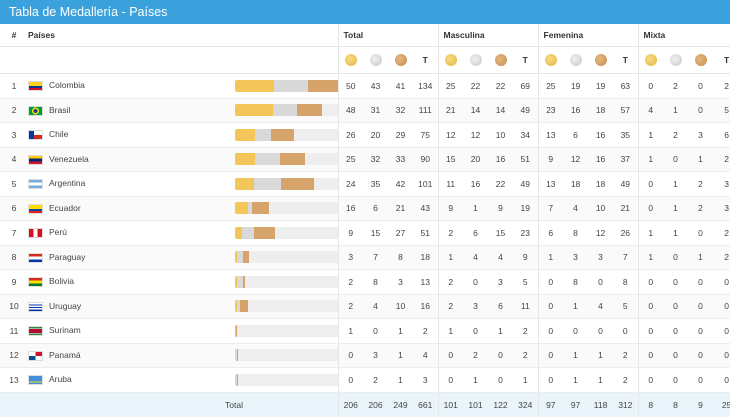 Image resolution: width=730 pixels, height=417 pixels. Describe the element at coordinates (450, 331) in the screenshot. I see `male-gold-cell: 1` at that location.